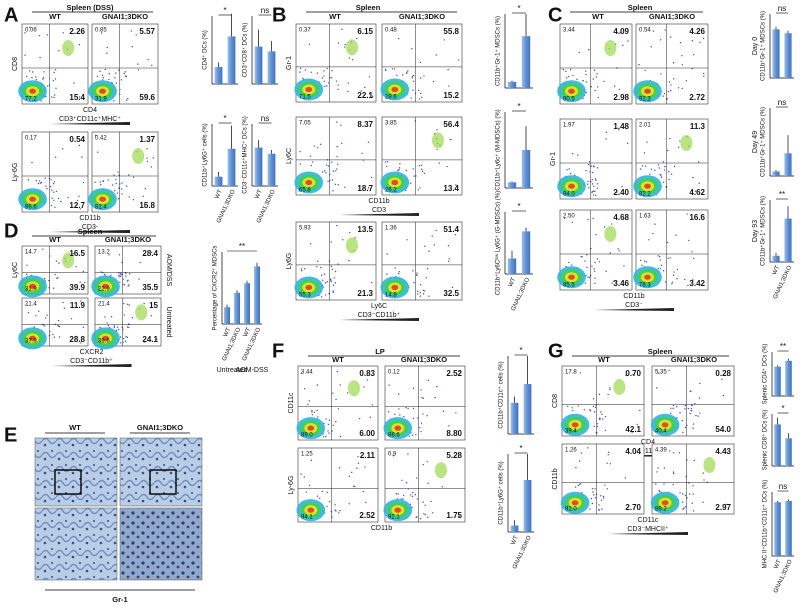 This screenshot has width=800, height=613. I want to click on quadrant-value: 22.9, so click(104, 290).